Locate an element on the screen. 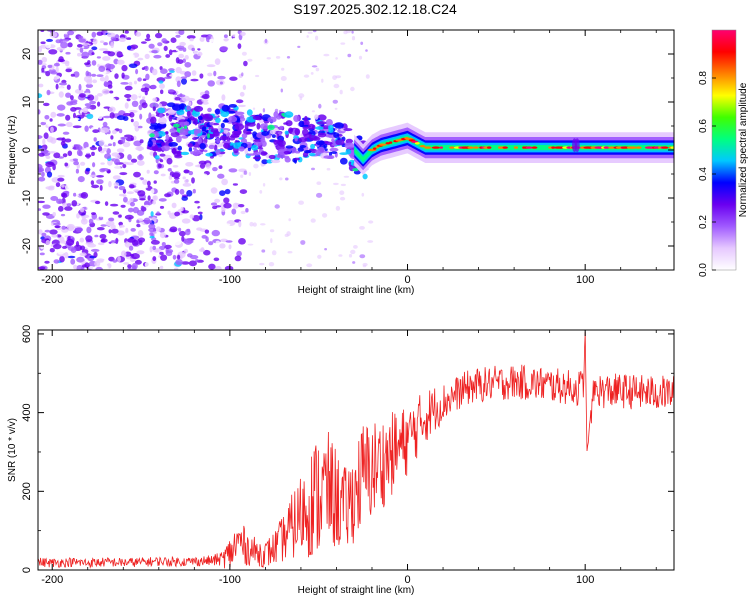  spectrogram-xtick-label: -200 is located at coordinates (52, 280).